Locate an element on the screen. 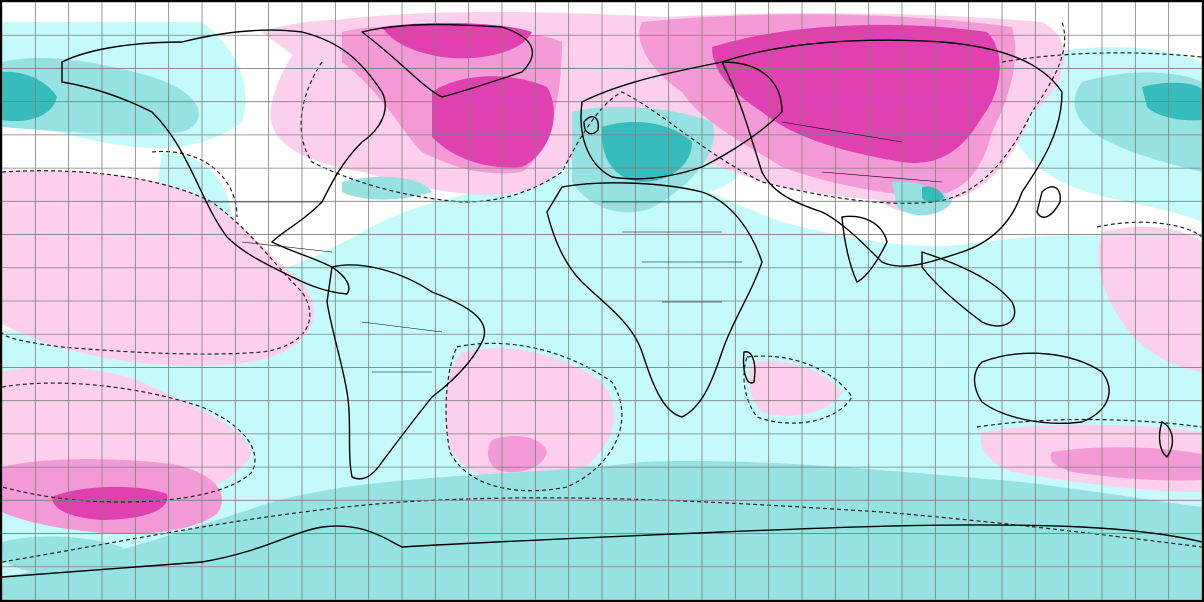  new-zealand-coast is located at coordinates (1166, 439).